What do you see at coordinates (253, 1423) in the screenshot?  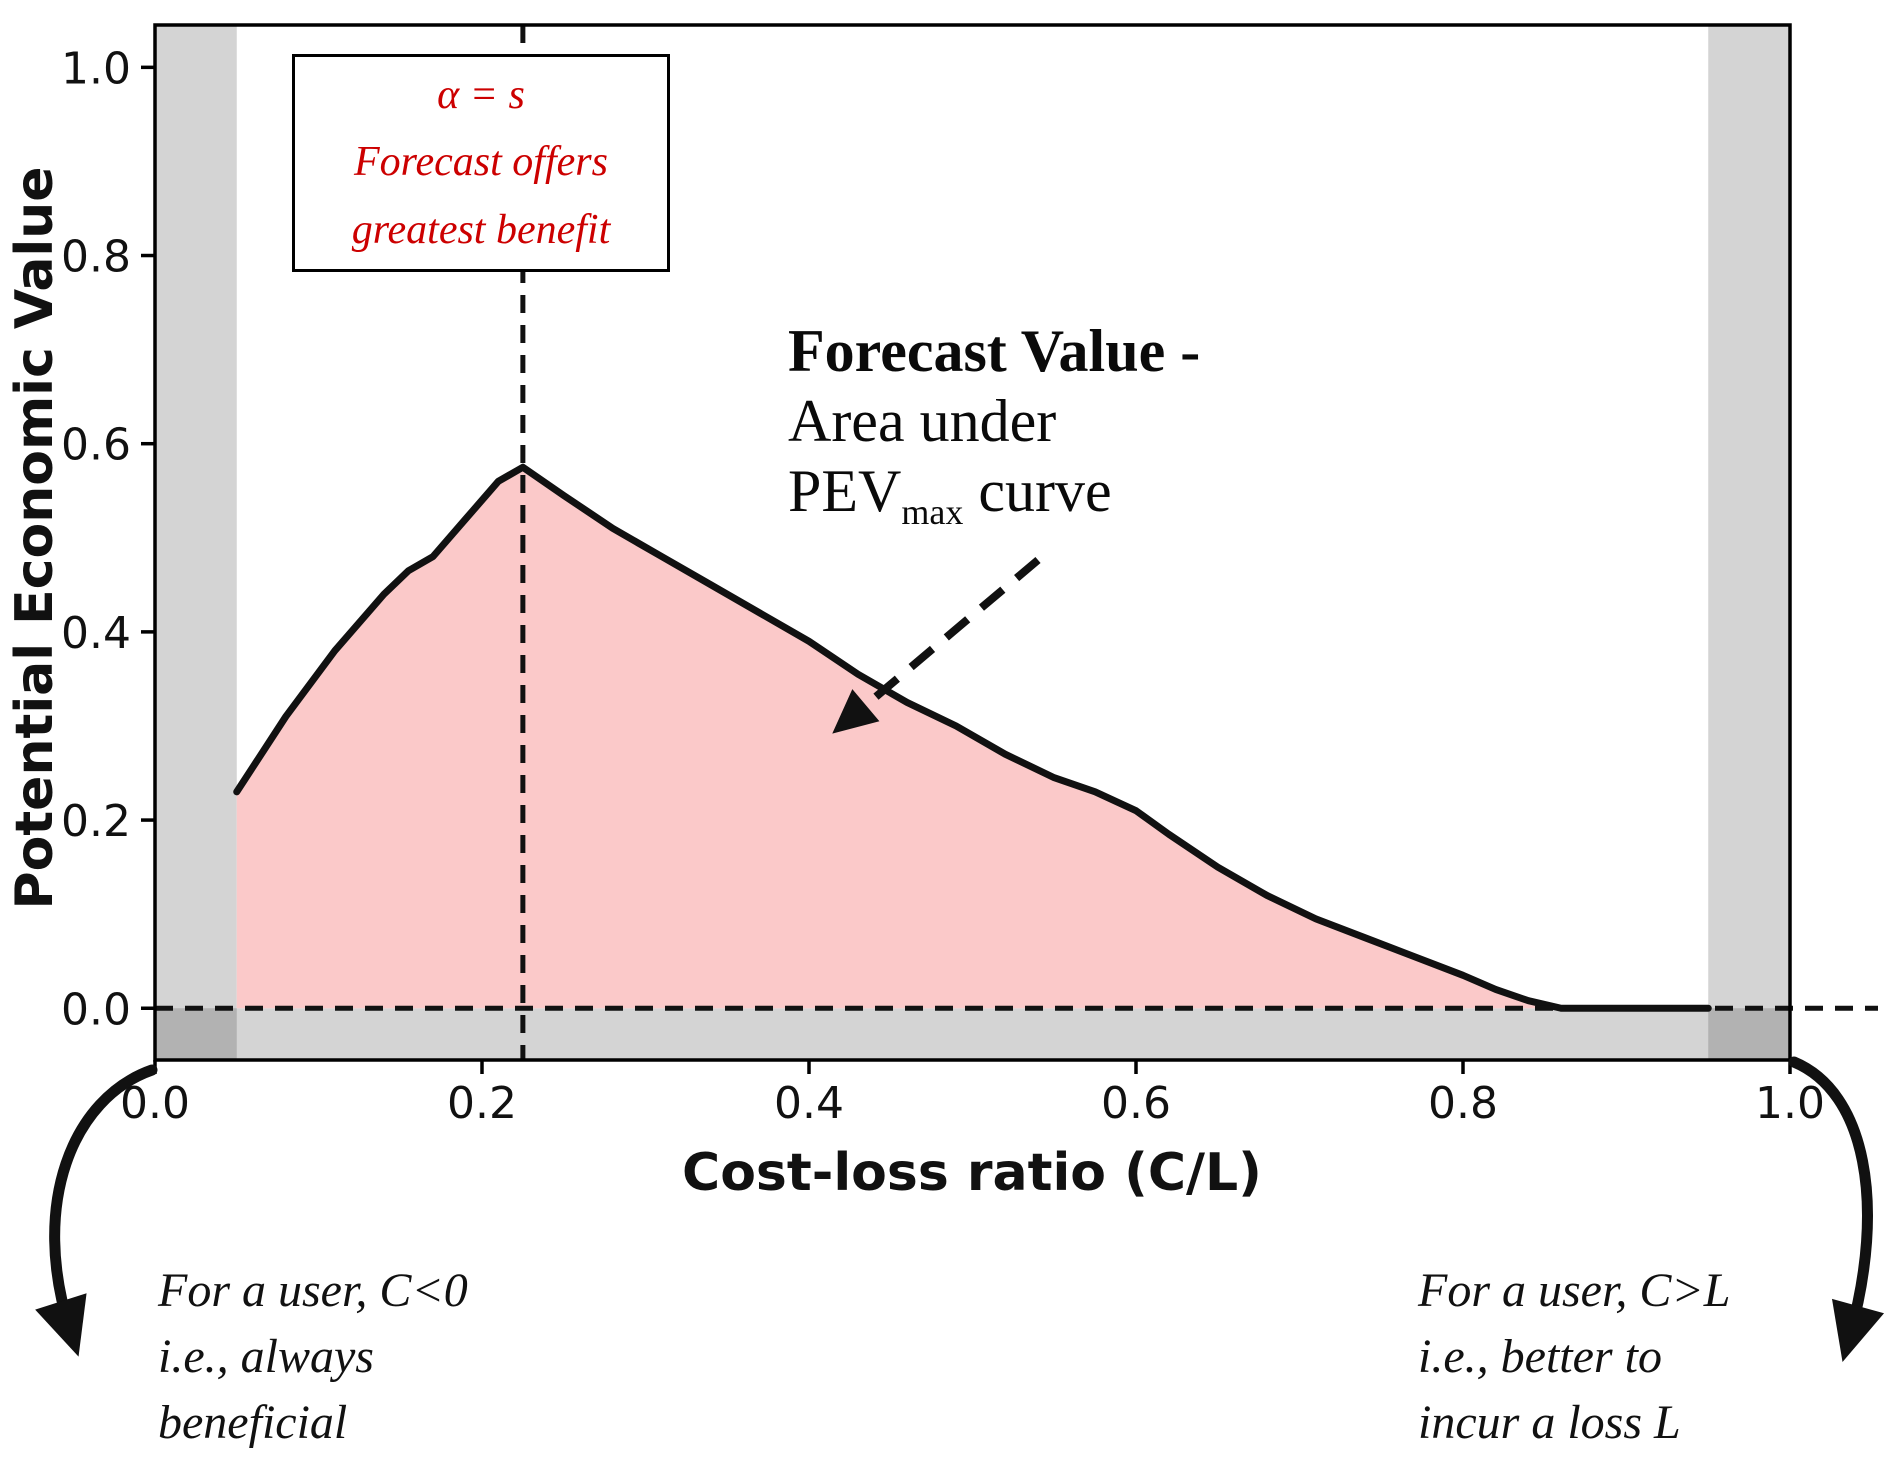 I see `left-note-line3: beneficial` at bounding box center [253, 1423].